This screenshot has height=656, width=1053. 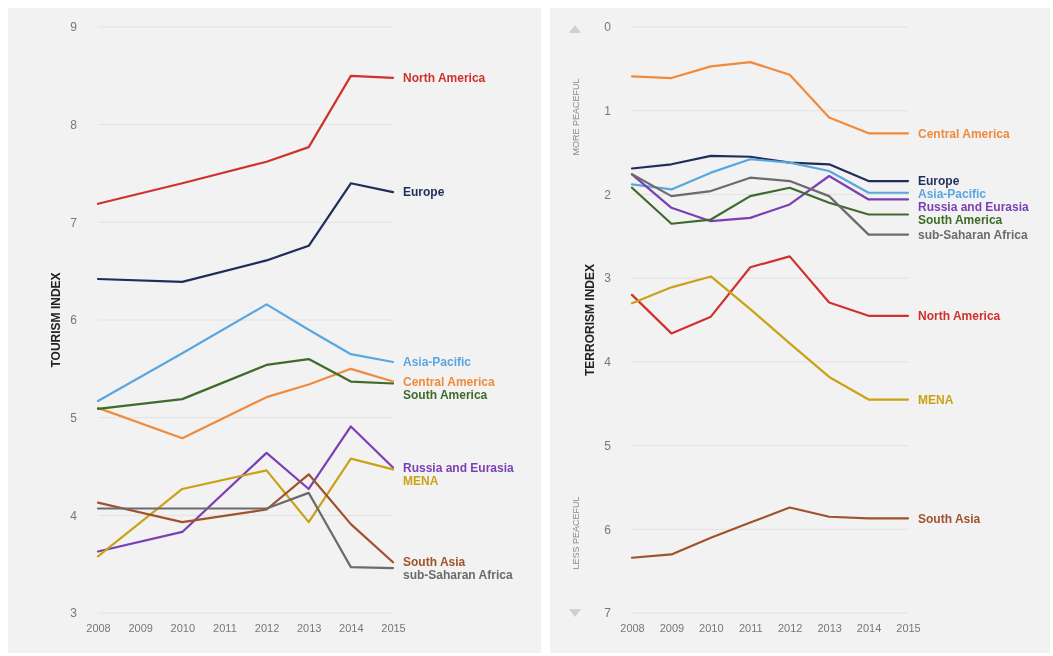 I want to click on text: MORE PEACEFUL, so click(x=576, y=117).